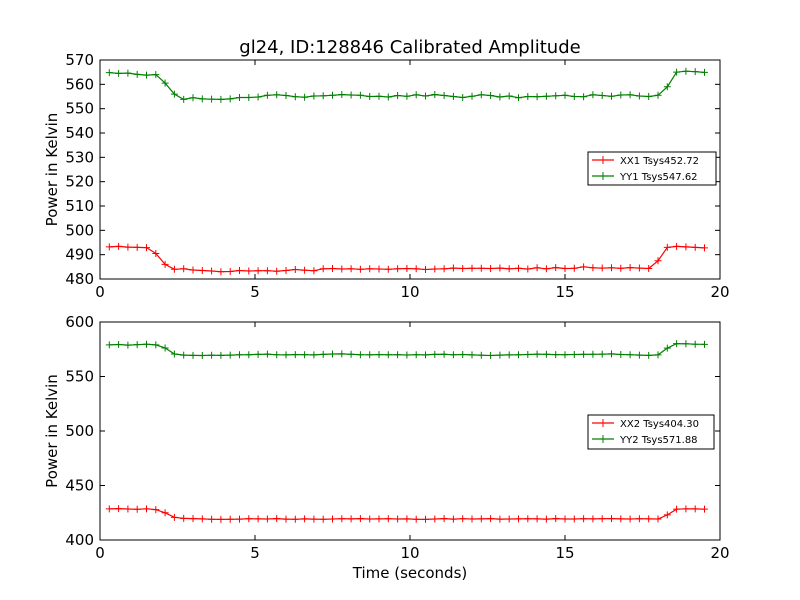 The height and width of the screenshot is (600, 800). What do you see at coordinates (659, 424) in the screenshot?
I see `legend-label: XX2 Tsys404.30` at bounding box center [659, 424].